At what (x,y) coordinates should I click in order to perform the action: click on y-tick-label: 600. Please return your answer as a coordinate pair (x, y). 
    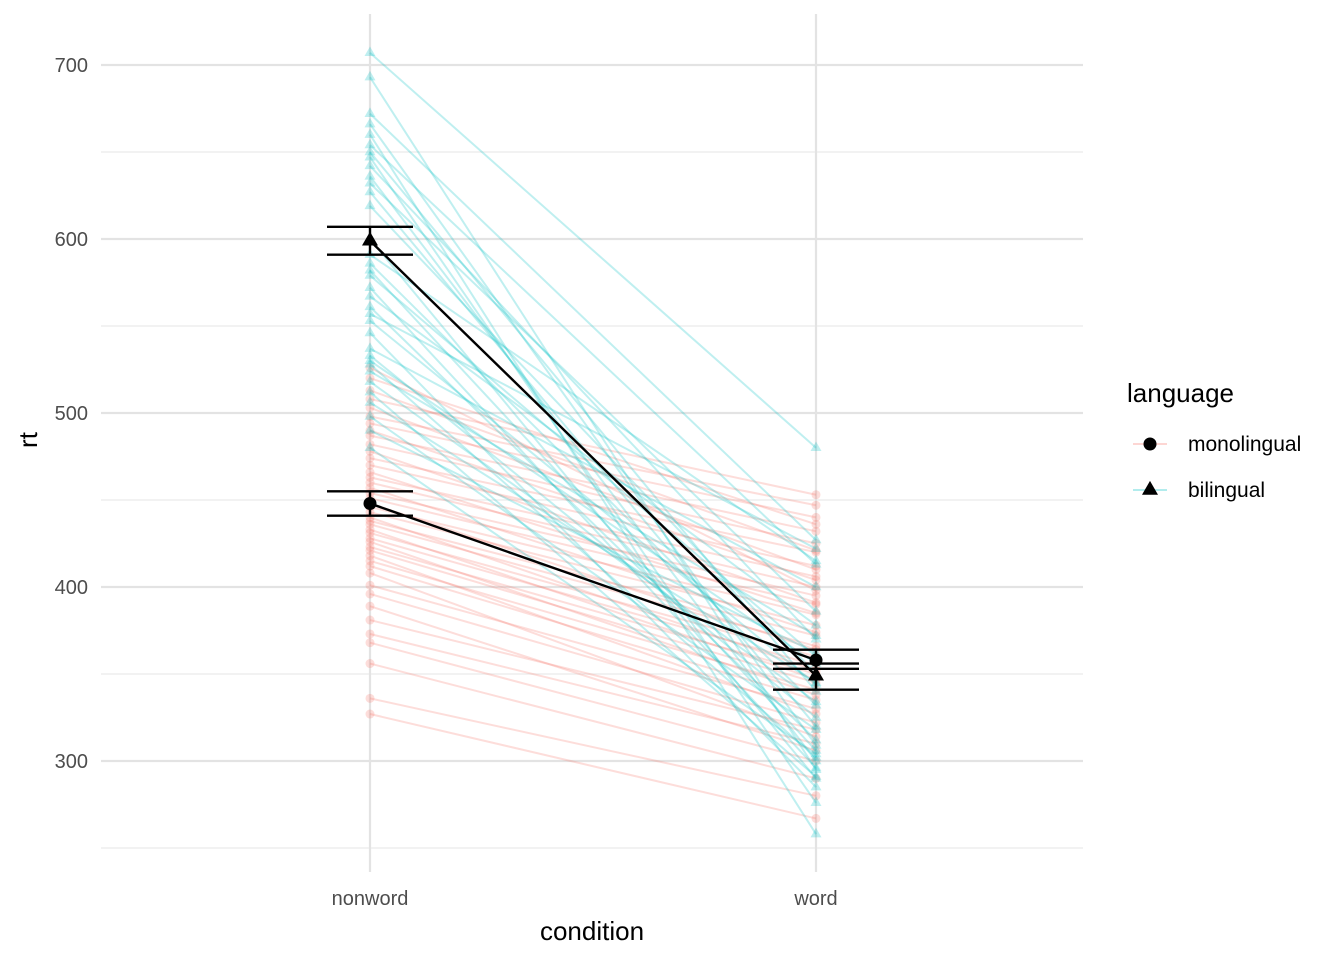
    Looking at the image, I should click on (71, 240).